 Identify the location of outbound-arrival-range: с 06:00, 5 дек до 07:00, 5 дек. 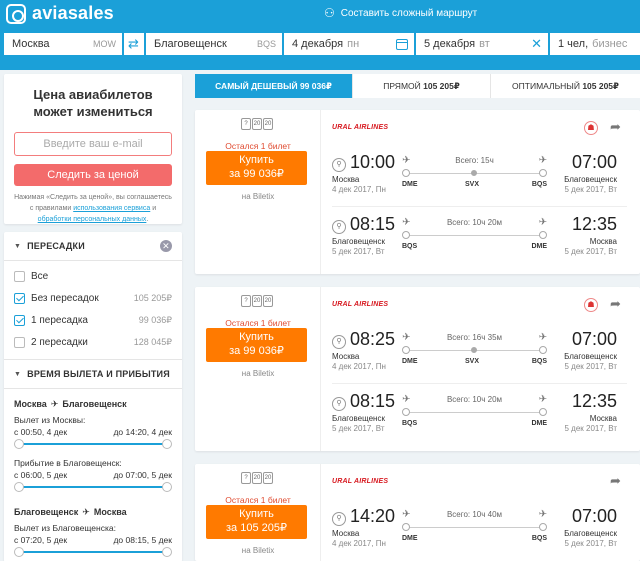
(93, 475).